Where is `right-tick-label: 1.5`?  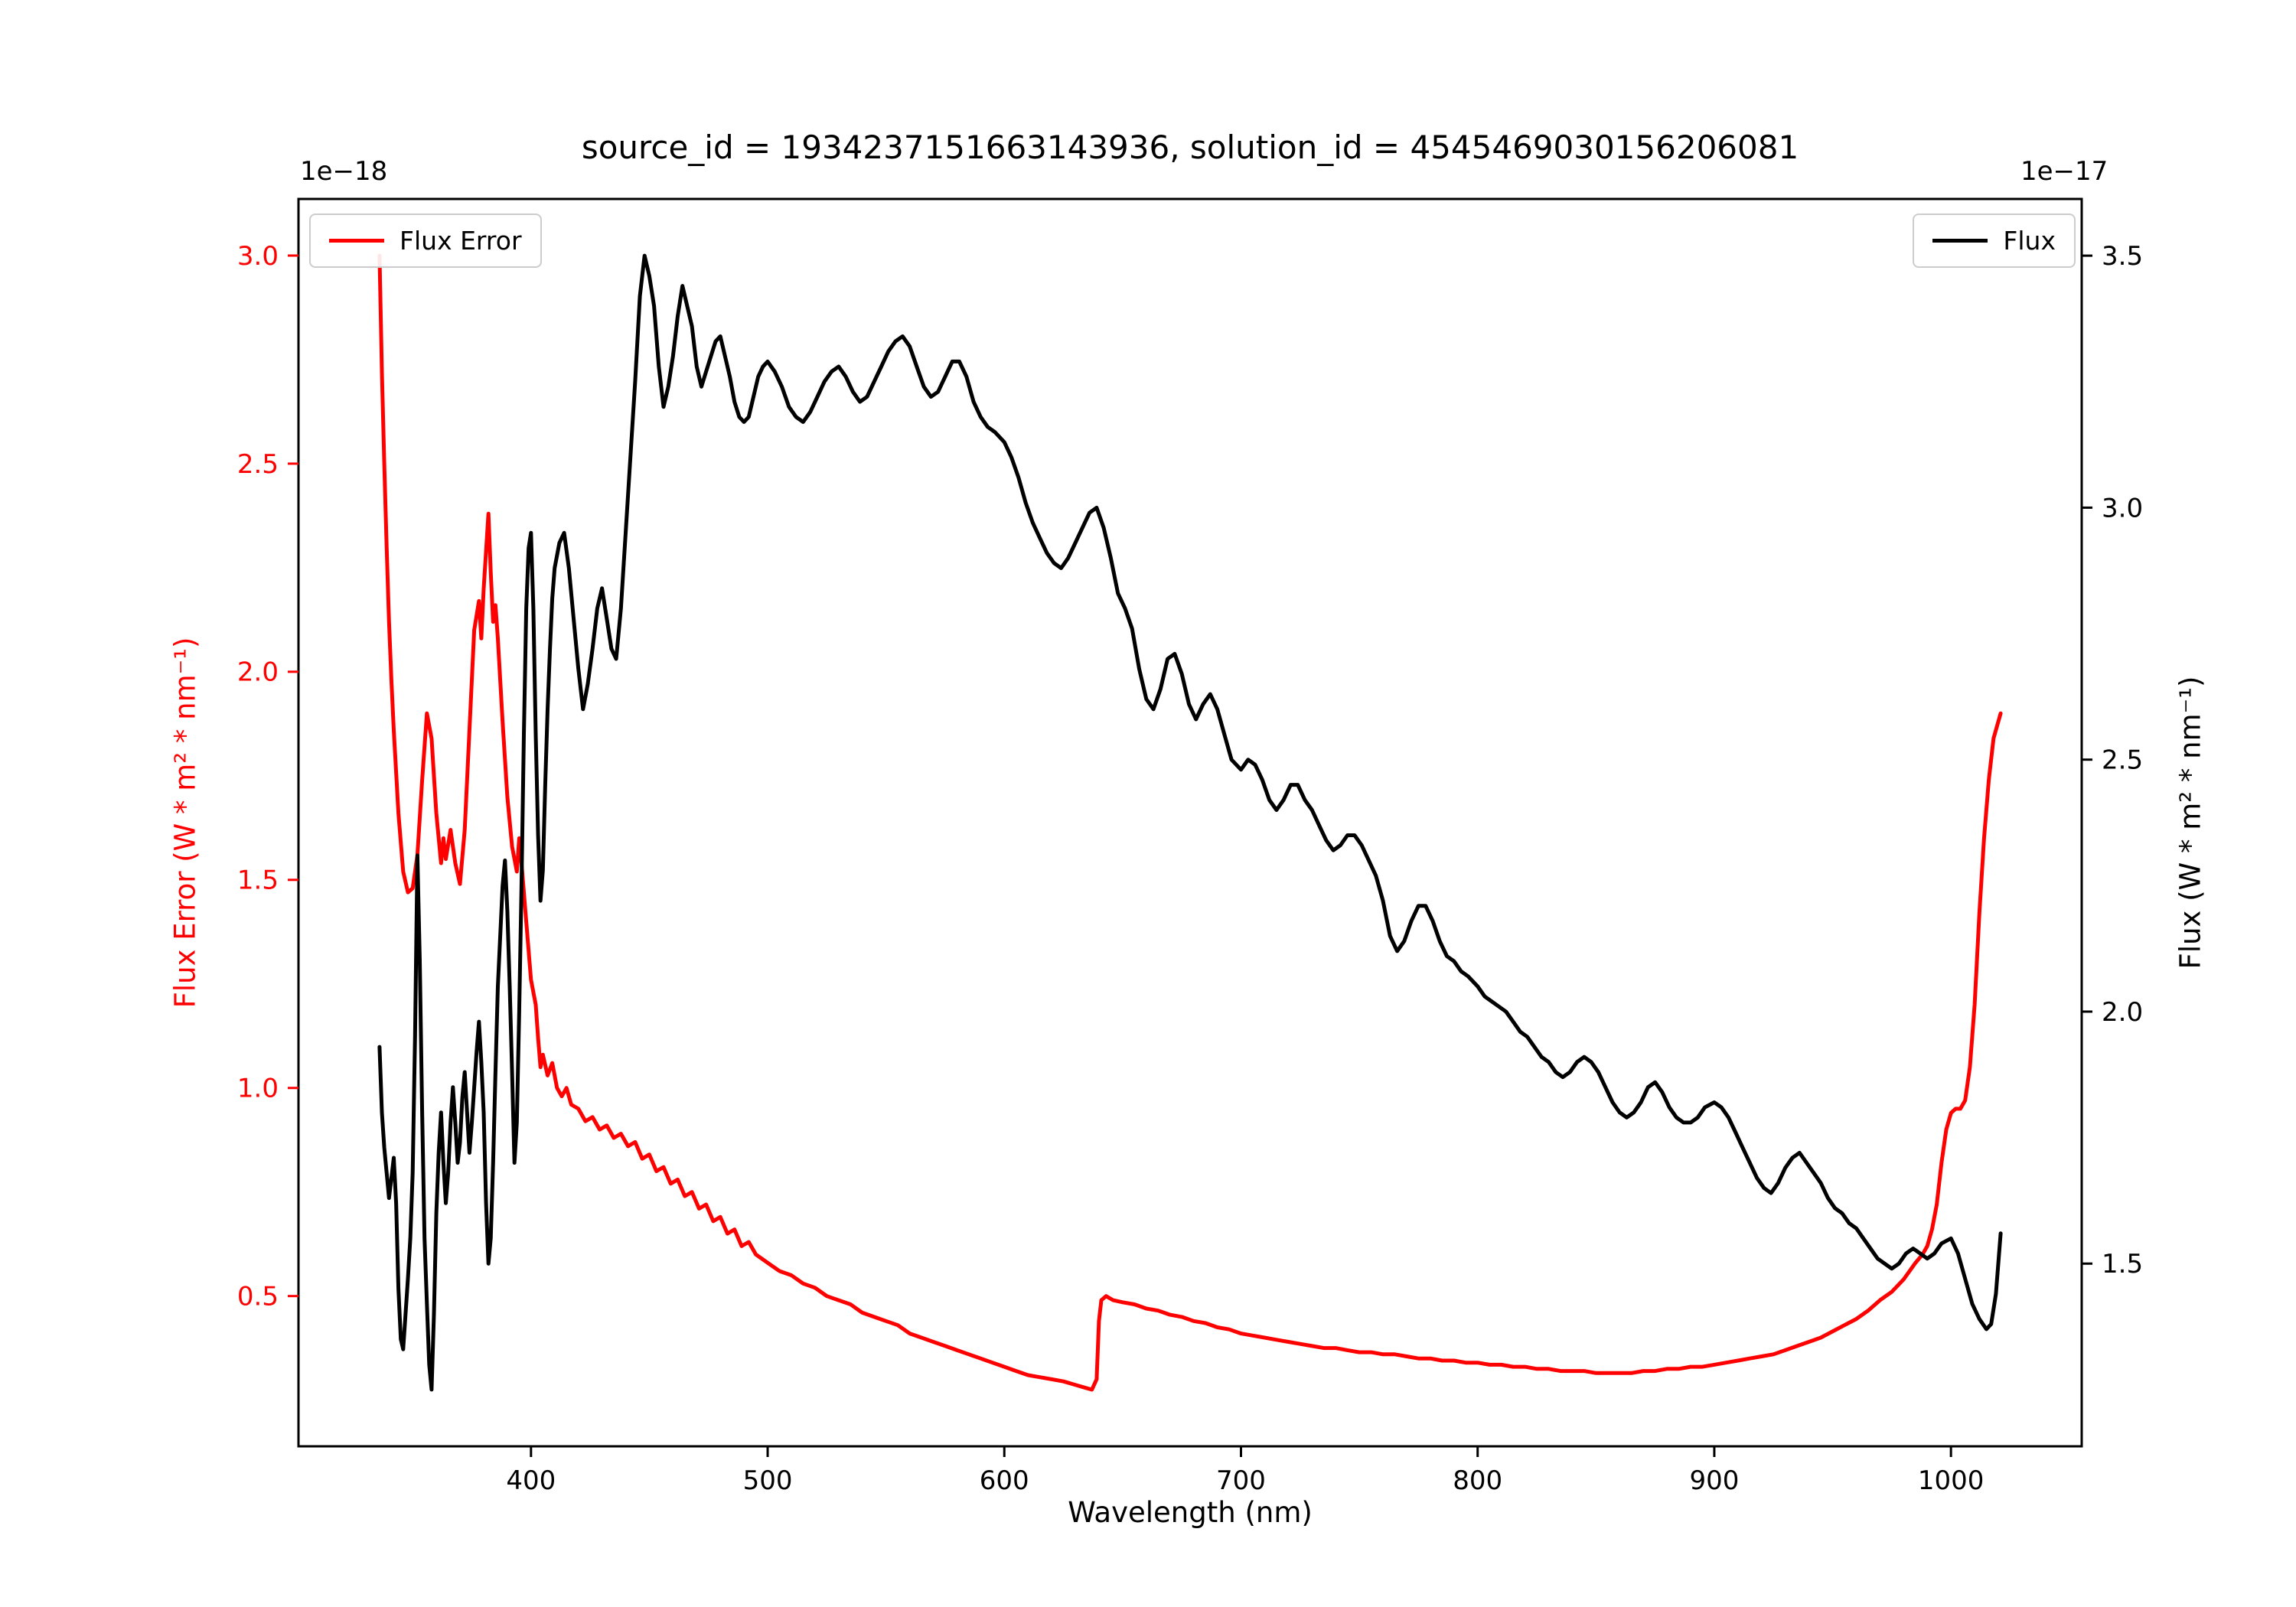 right-tick-label: 1.5 is located at coordinates (2122, 1264).